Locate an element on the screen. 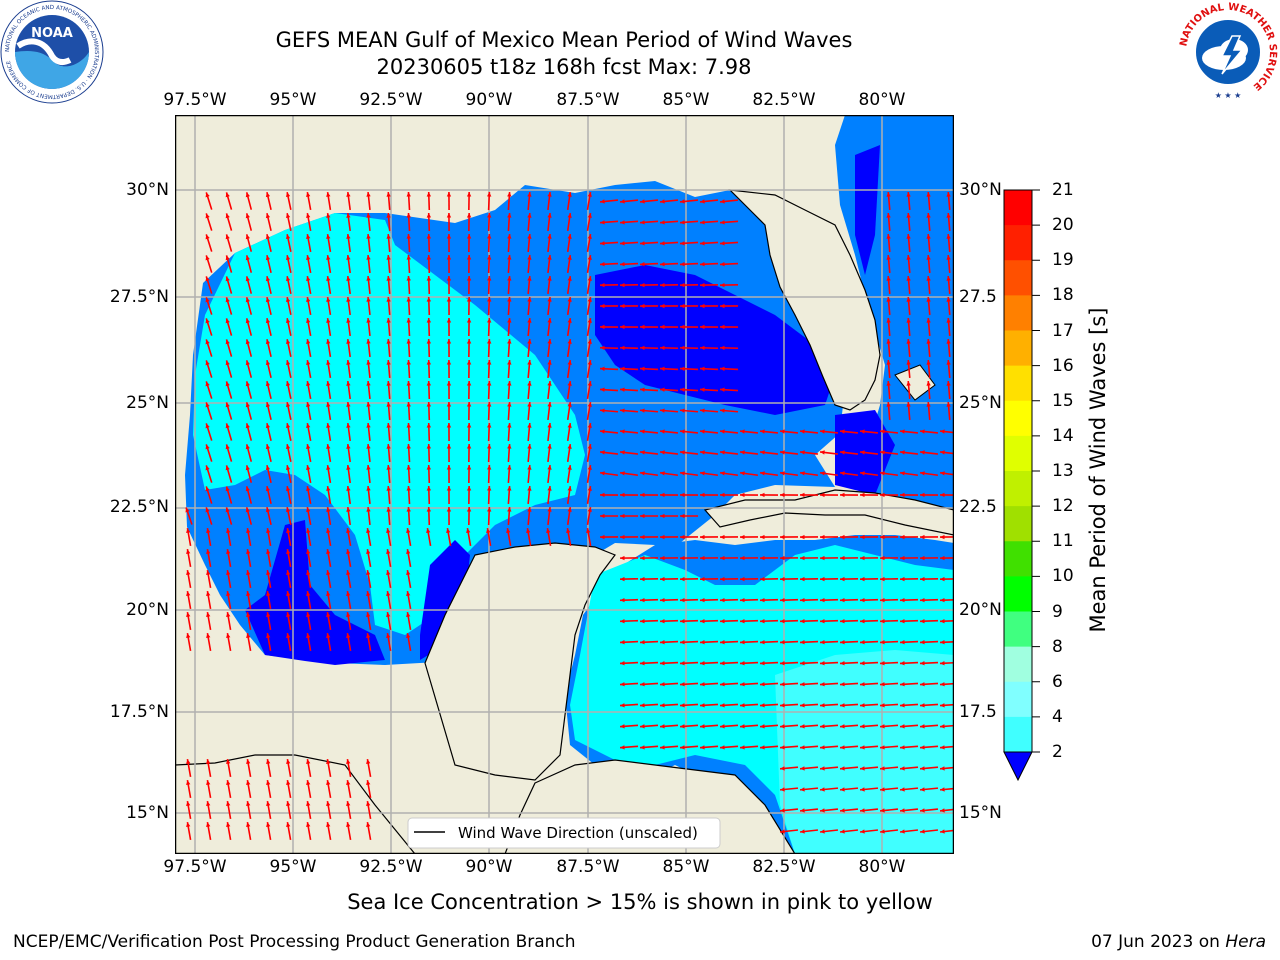 The height and width of the screenshot is (960, 1280). land-bahamas is located at coordinates (915, 382).